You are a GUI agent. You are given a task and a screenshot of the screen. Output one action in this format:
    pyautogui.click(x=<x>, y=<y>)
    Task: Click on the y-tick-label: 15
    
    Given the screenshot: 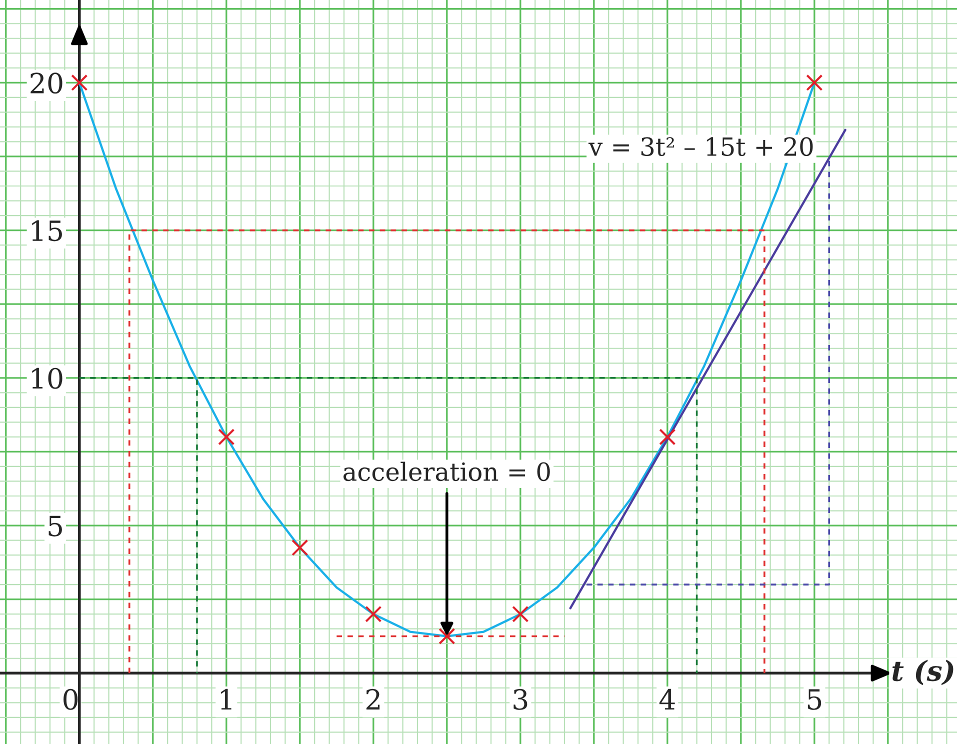 What is the action you would take?
    pyautogui.click(x=47, y=231)
    